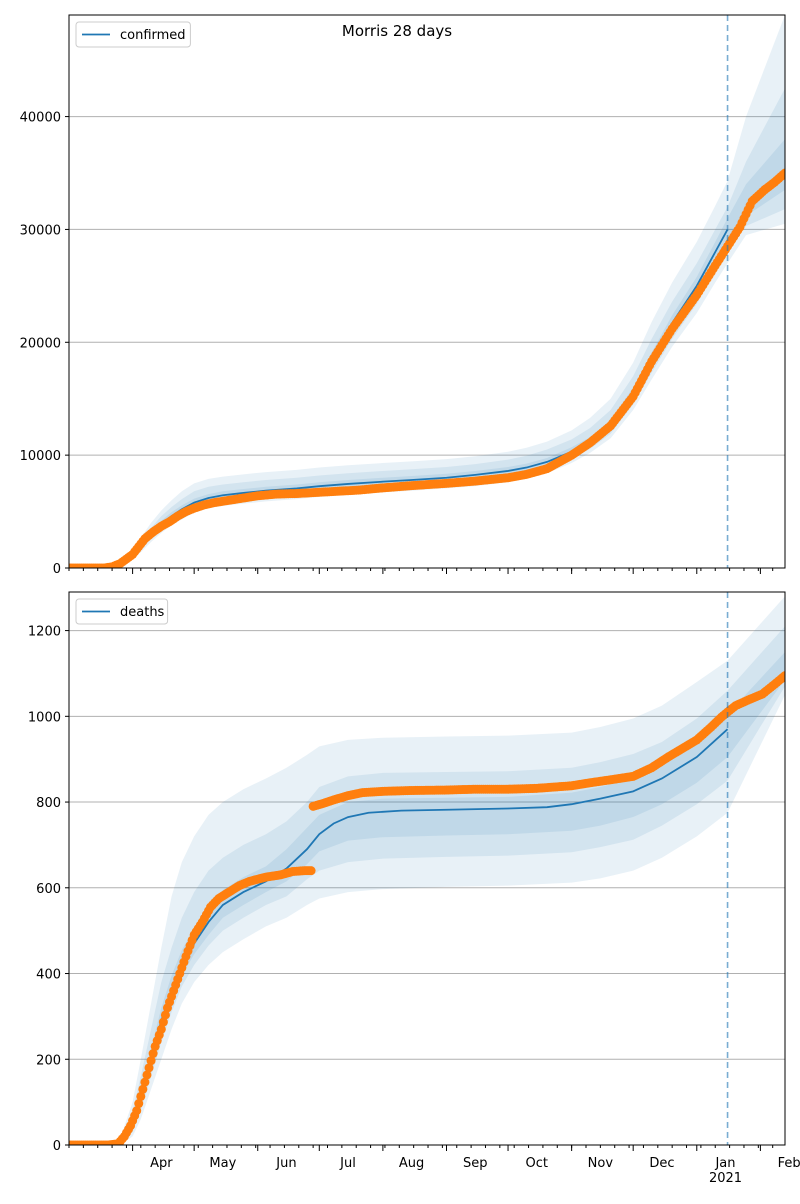  I want to click on y-tick-label: 400, so click(48, 975).